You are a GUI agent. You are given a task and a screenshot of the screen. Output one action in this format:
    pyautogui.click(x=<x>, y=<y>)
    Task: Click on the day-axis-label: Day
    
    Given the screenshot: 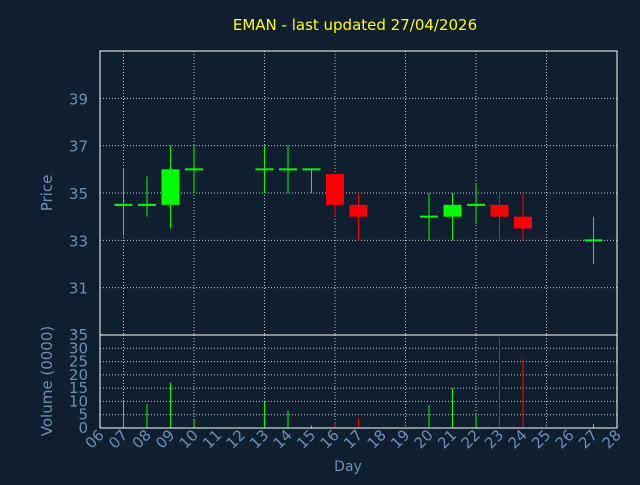 What is the action you would take?
    pyautogui.click(x=348, y=467)
    